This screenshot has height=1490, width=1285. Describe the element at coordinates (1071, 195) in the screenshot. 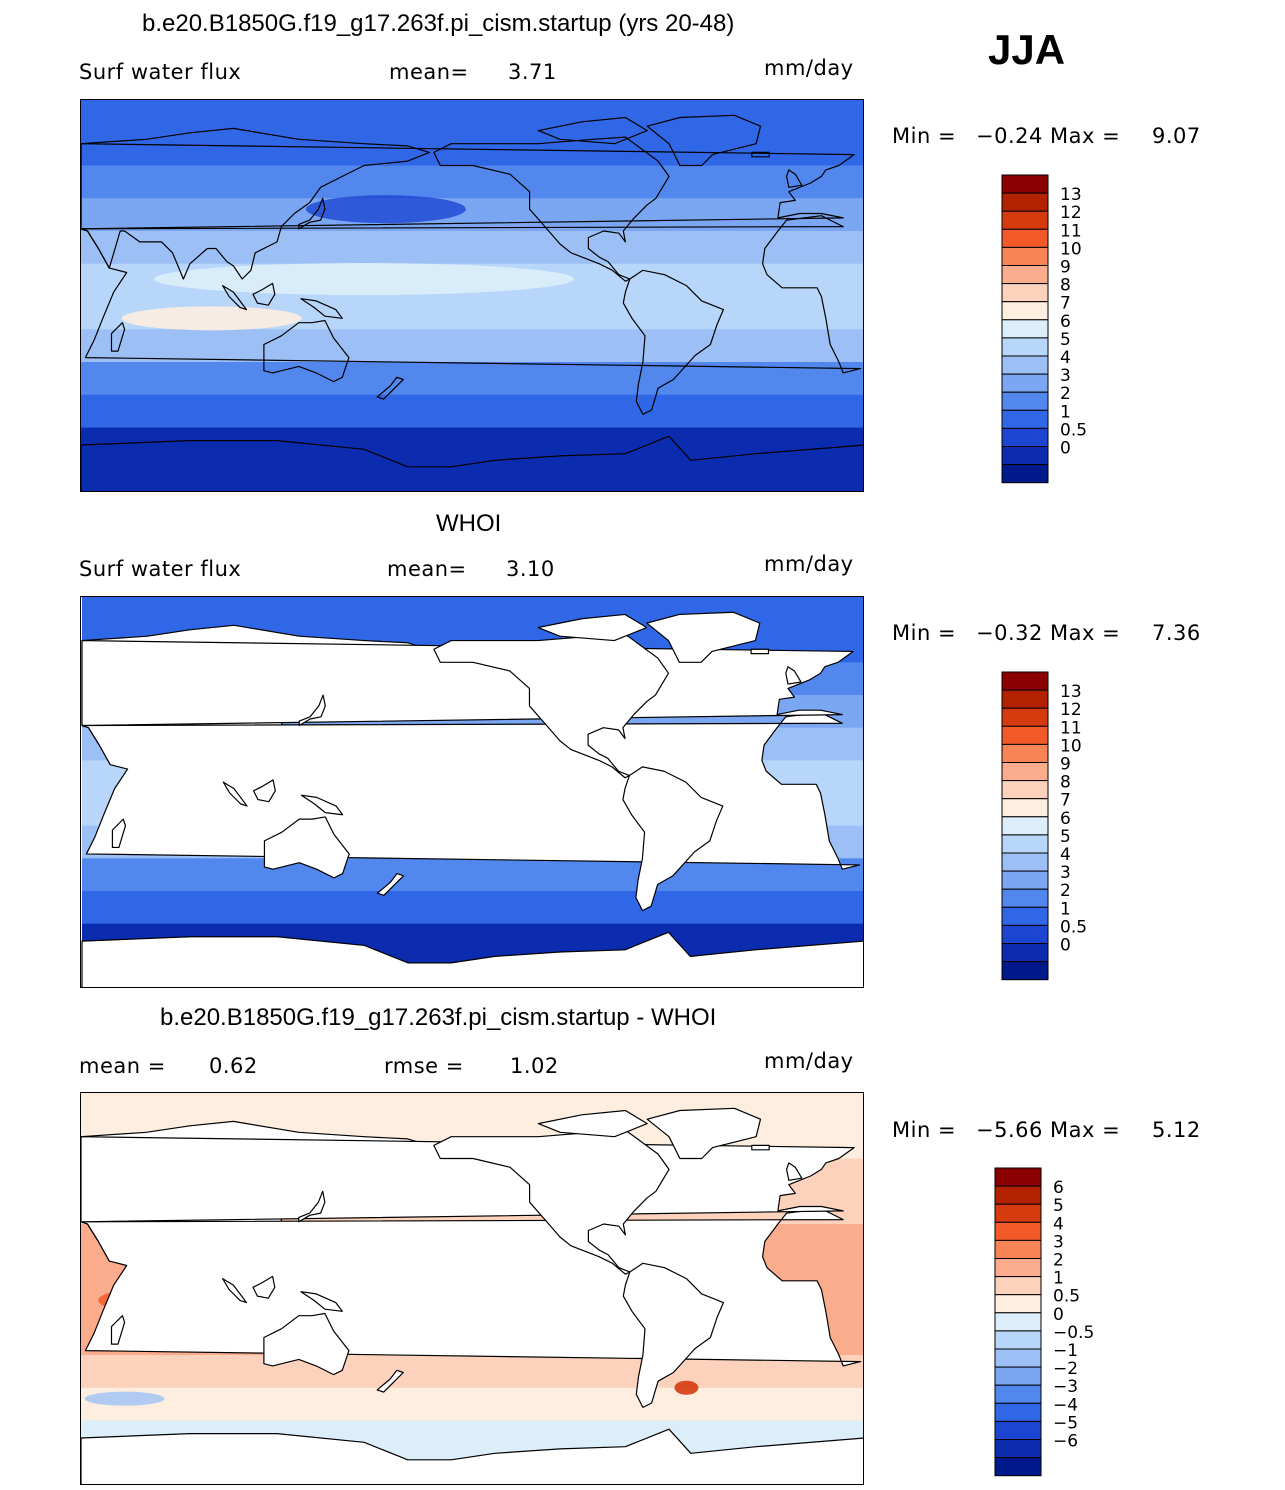

I see `colorbar-tick-label: 13` at that location.